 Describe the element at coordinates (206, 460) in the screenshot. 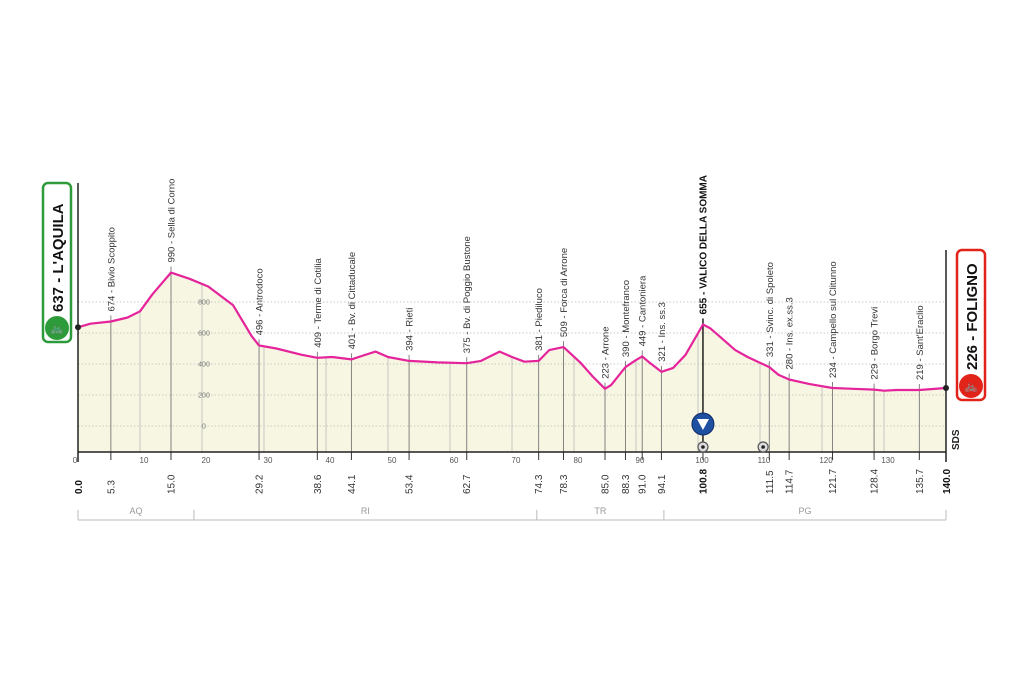

I see `km-tick-label: 20` at that location.